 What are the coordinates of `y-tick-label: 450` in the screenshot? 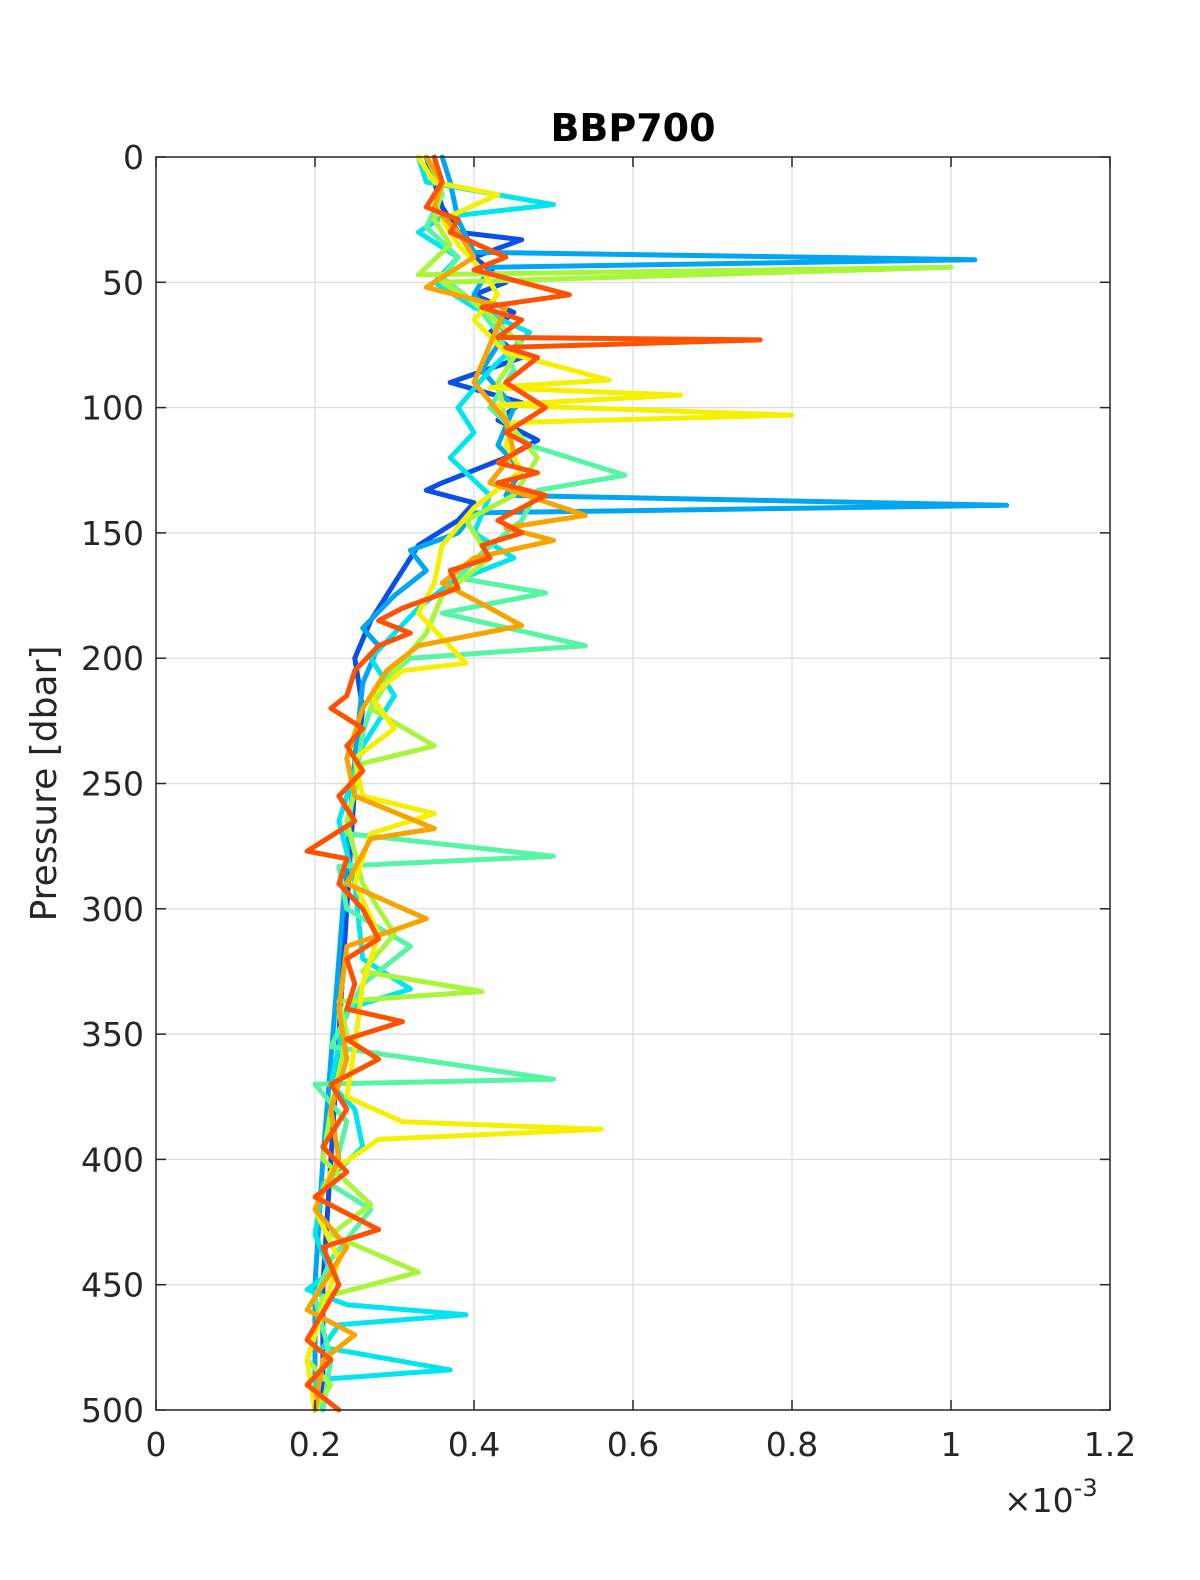 It's located at (112, 1285).